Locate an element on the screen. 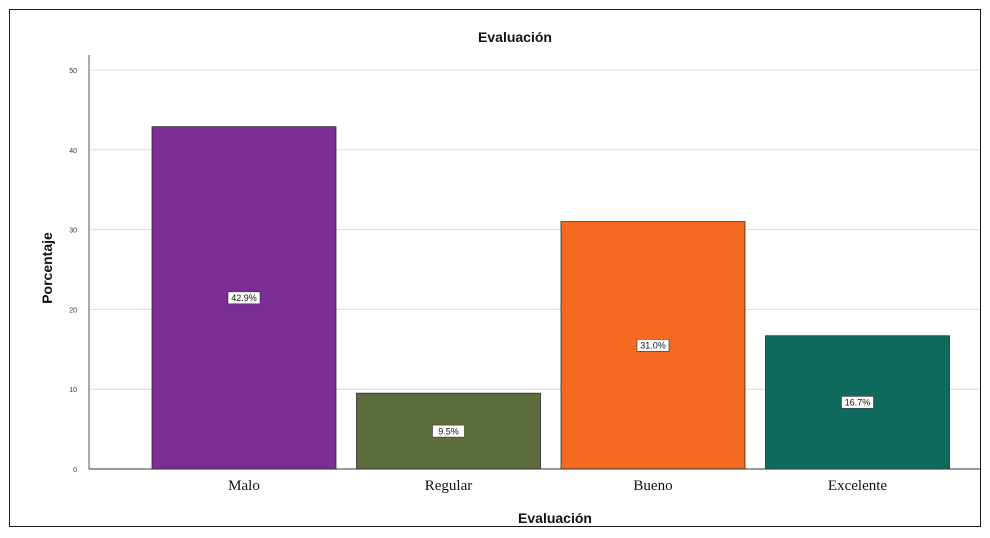  y-tick-label: 10 is located at coordinates (73, 390).